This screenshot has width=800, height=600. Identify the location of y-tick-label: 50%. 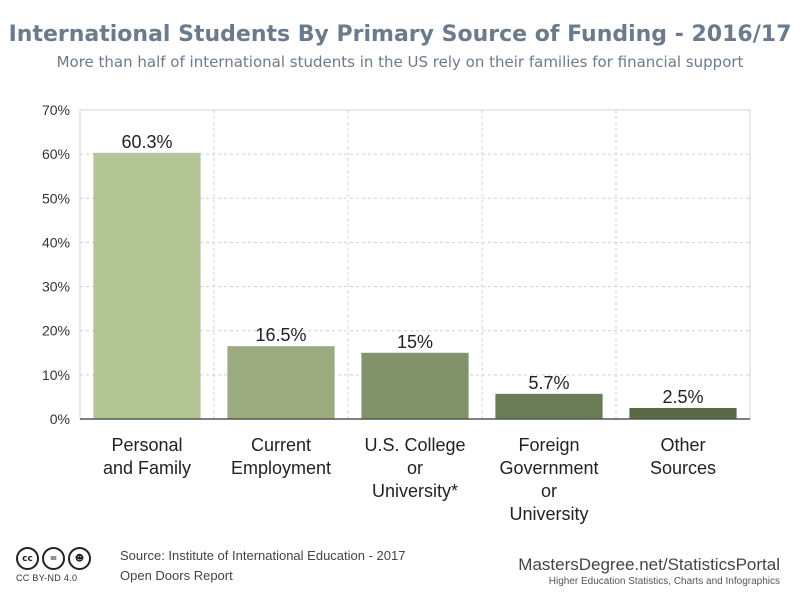
(56, 198).